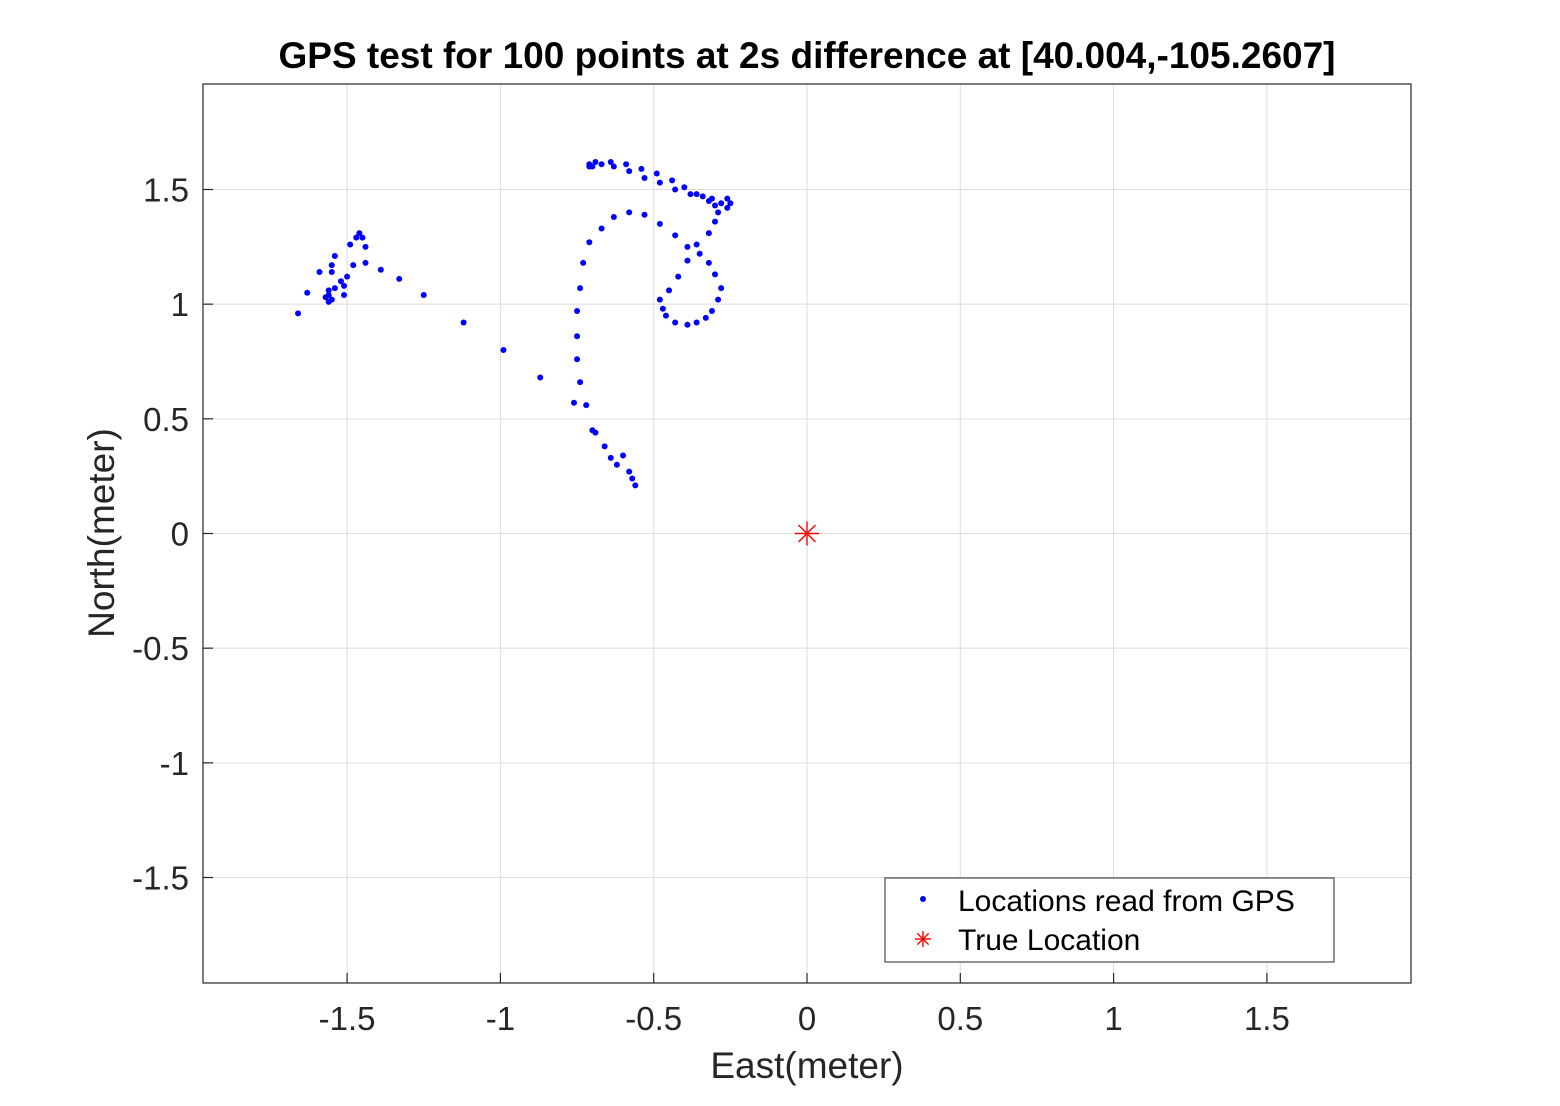 The height and width of the screenshot is (1106, 1560). Describe the element at coordinates (347, 1018) in the screenshot. I see `x-tick-label: -1.5` at that location.